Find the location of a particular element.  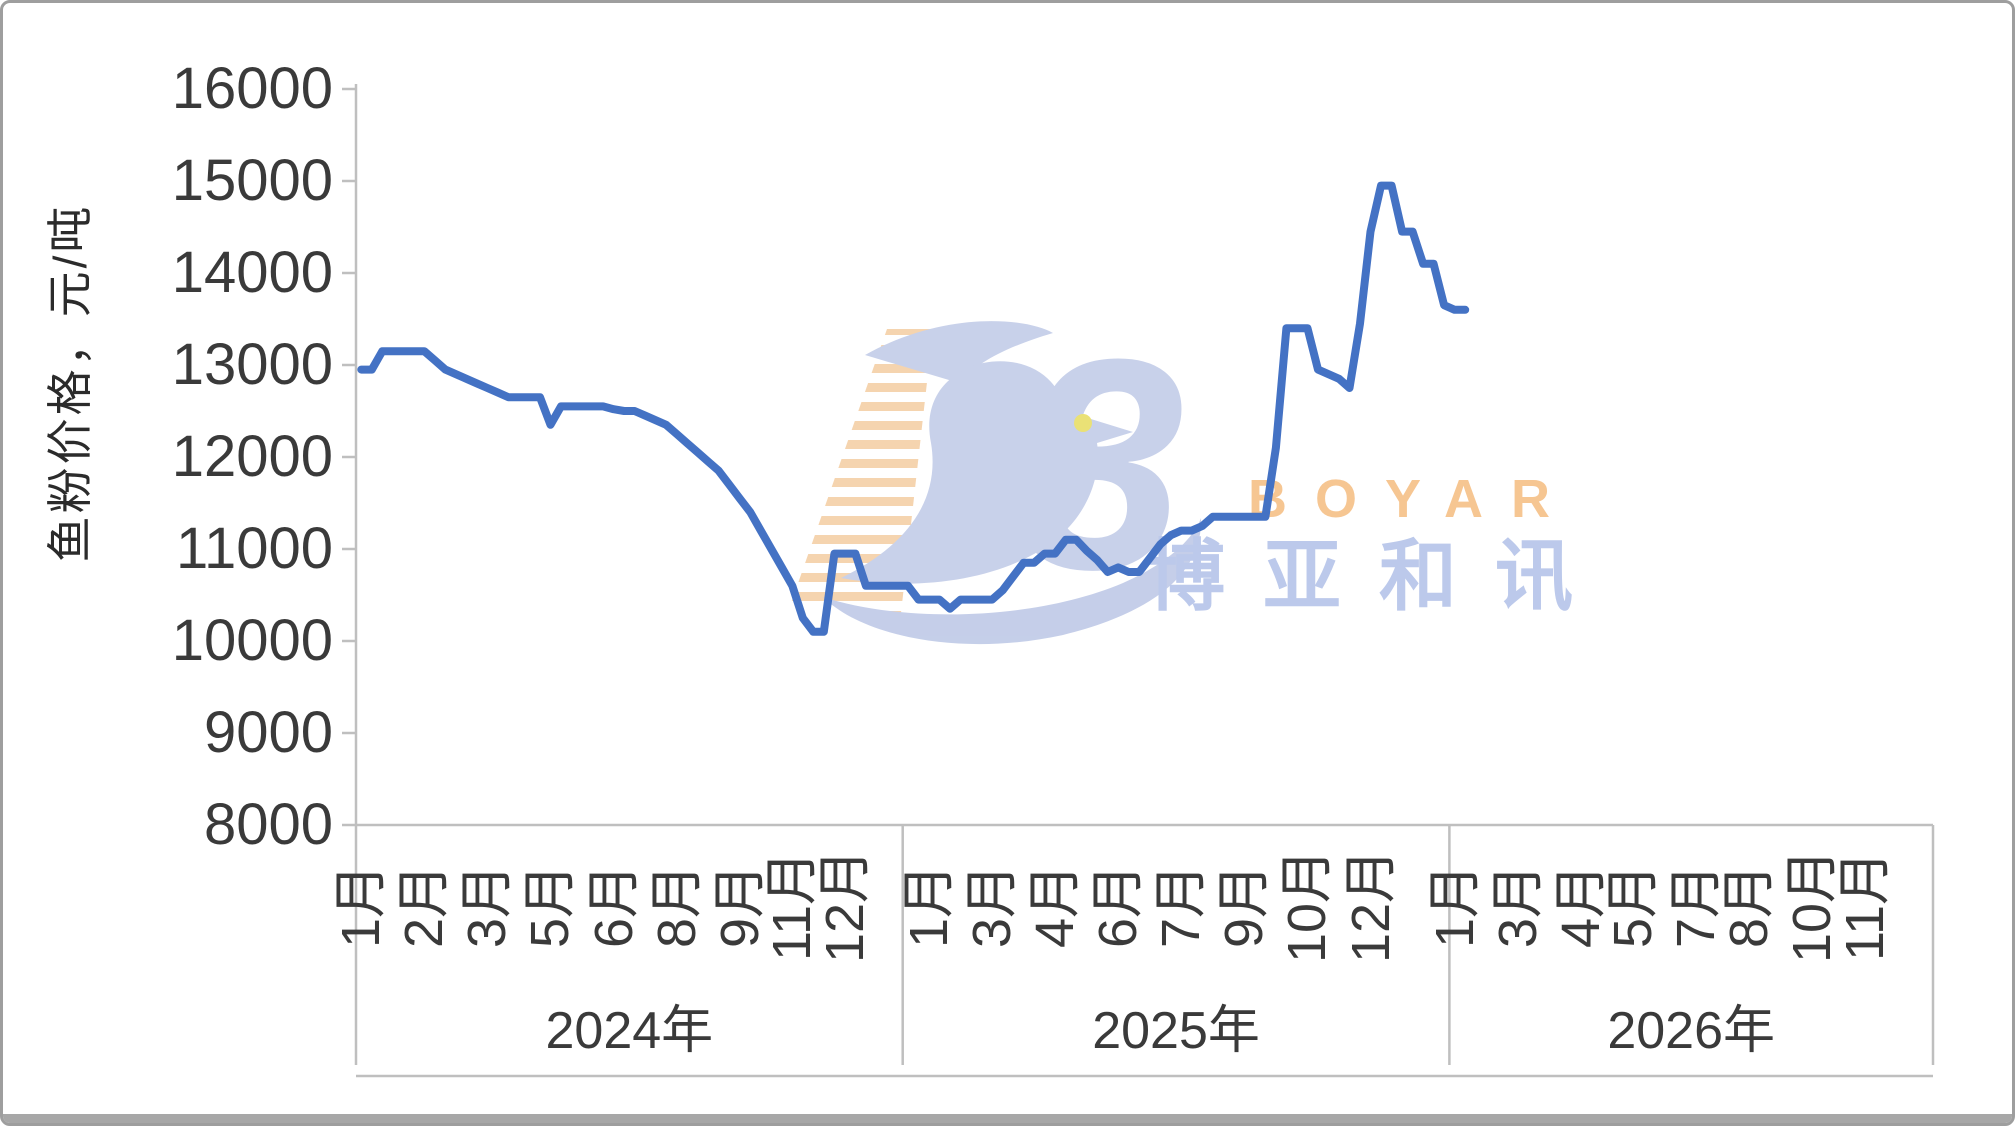

y-tick-label: 12000 is located at coordinates (252, 456).